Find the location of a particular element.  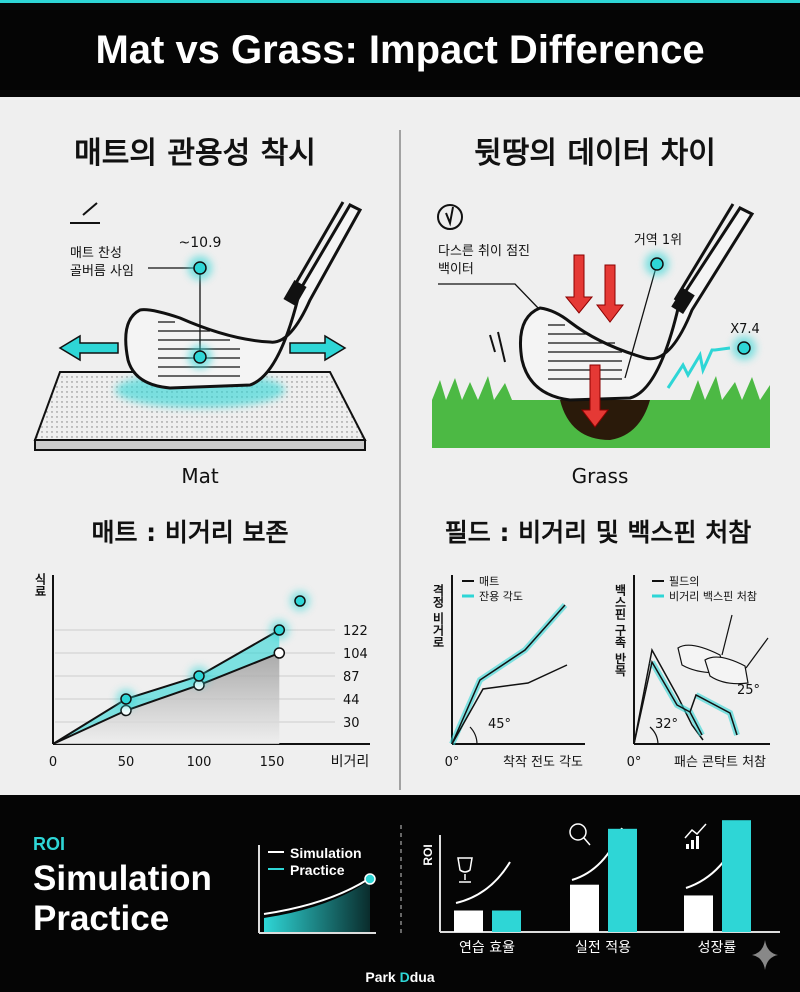

legend-backspin: 비거리 백스핀 처참 is located at coordinates (713, 596).